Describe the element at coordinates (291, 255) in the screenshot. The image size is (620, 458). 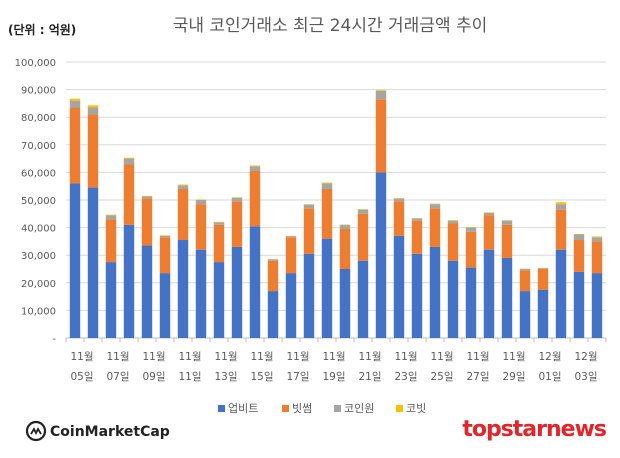
I see `bar-2-11월 17일` at that location.